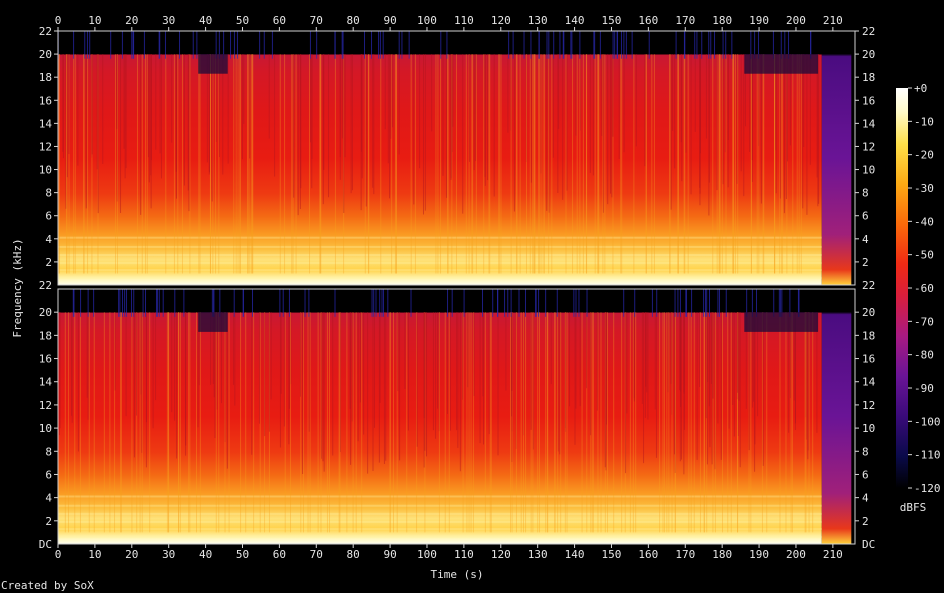 The image size is (944, 593). What do you see at coordinates (796, 554) in the screenshot?
I see `x-tick-label-bottom: 200` at bounding box center [796, 554].